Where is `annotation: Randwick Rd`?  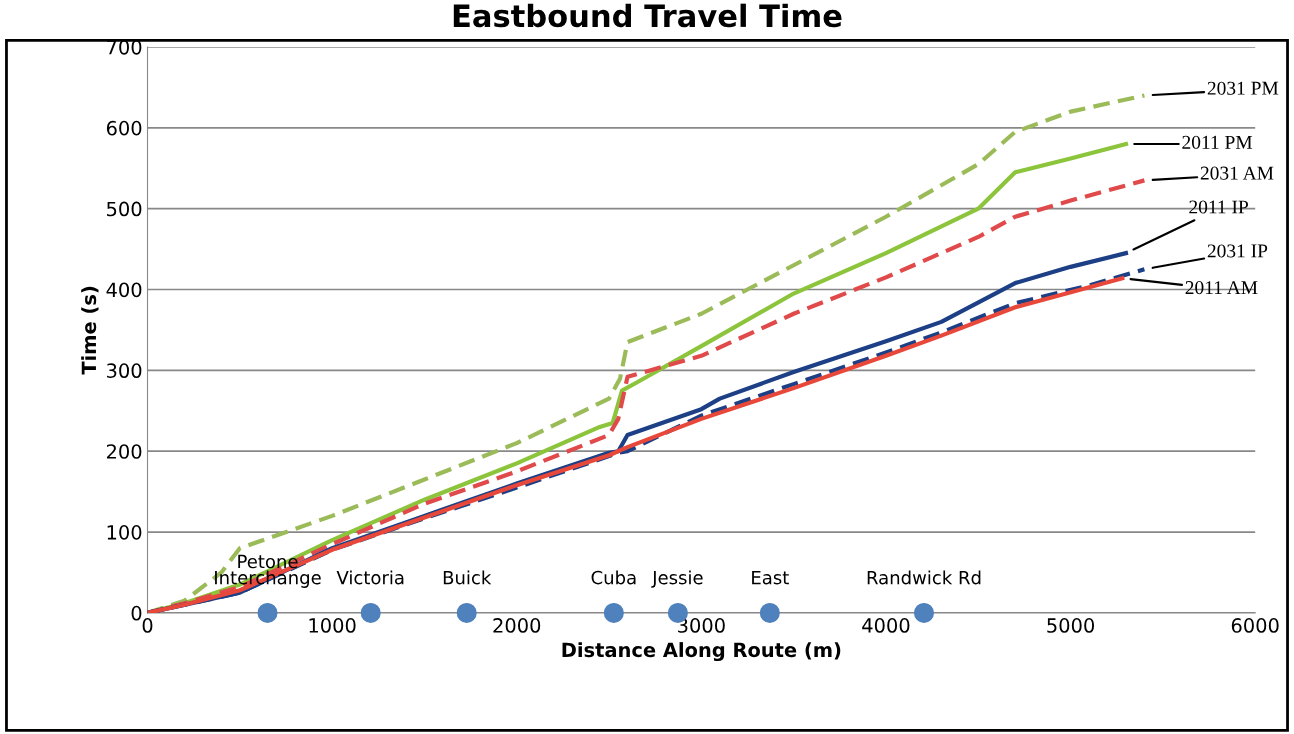
annotation: Randwick Rd is located at coordinates (924, 577).